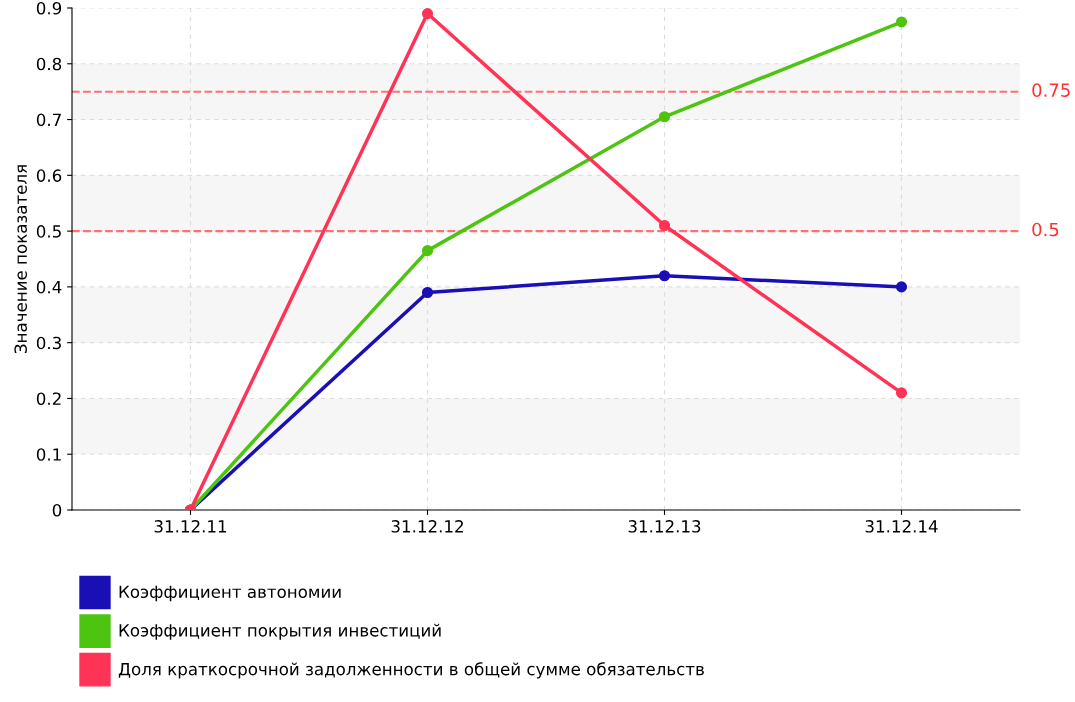 This screenshot has height=702, width=1075. I want to click on y-tick-label: 0.5, so click(48, 231).